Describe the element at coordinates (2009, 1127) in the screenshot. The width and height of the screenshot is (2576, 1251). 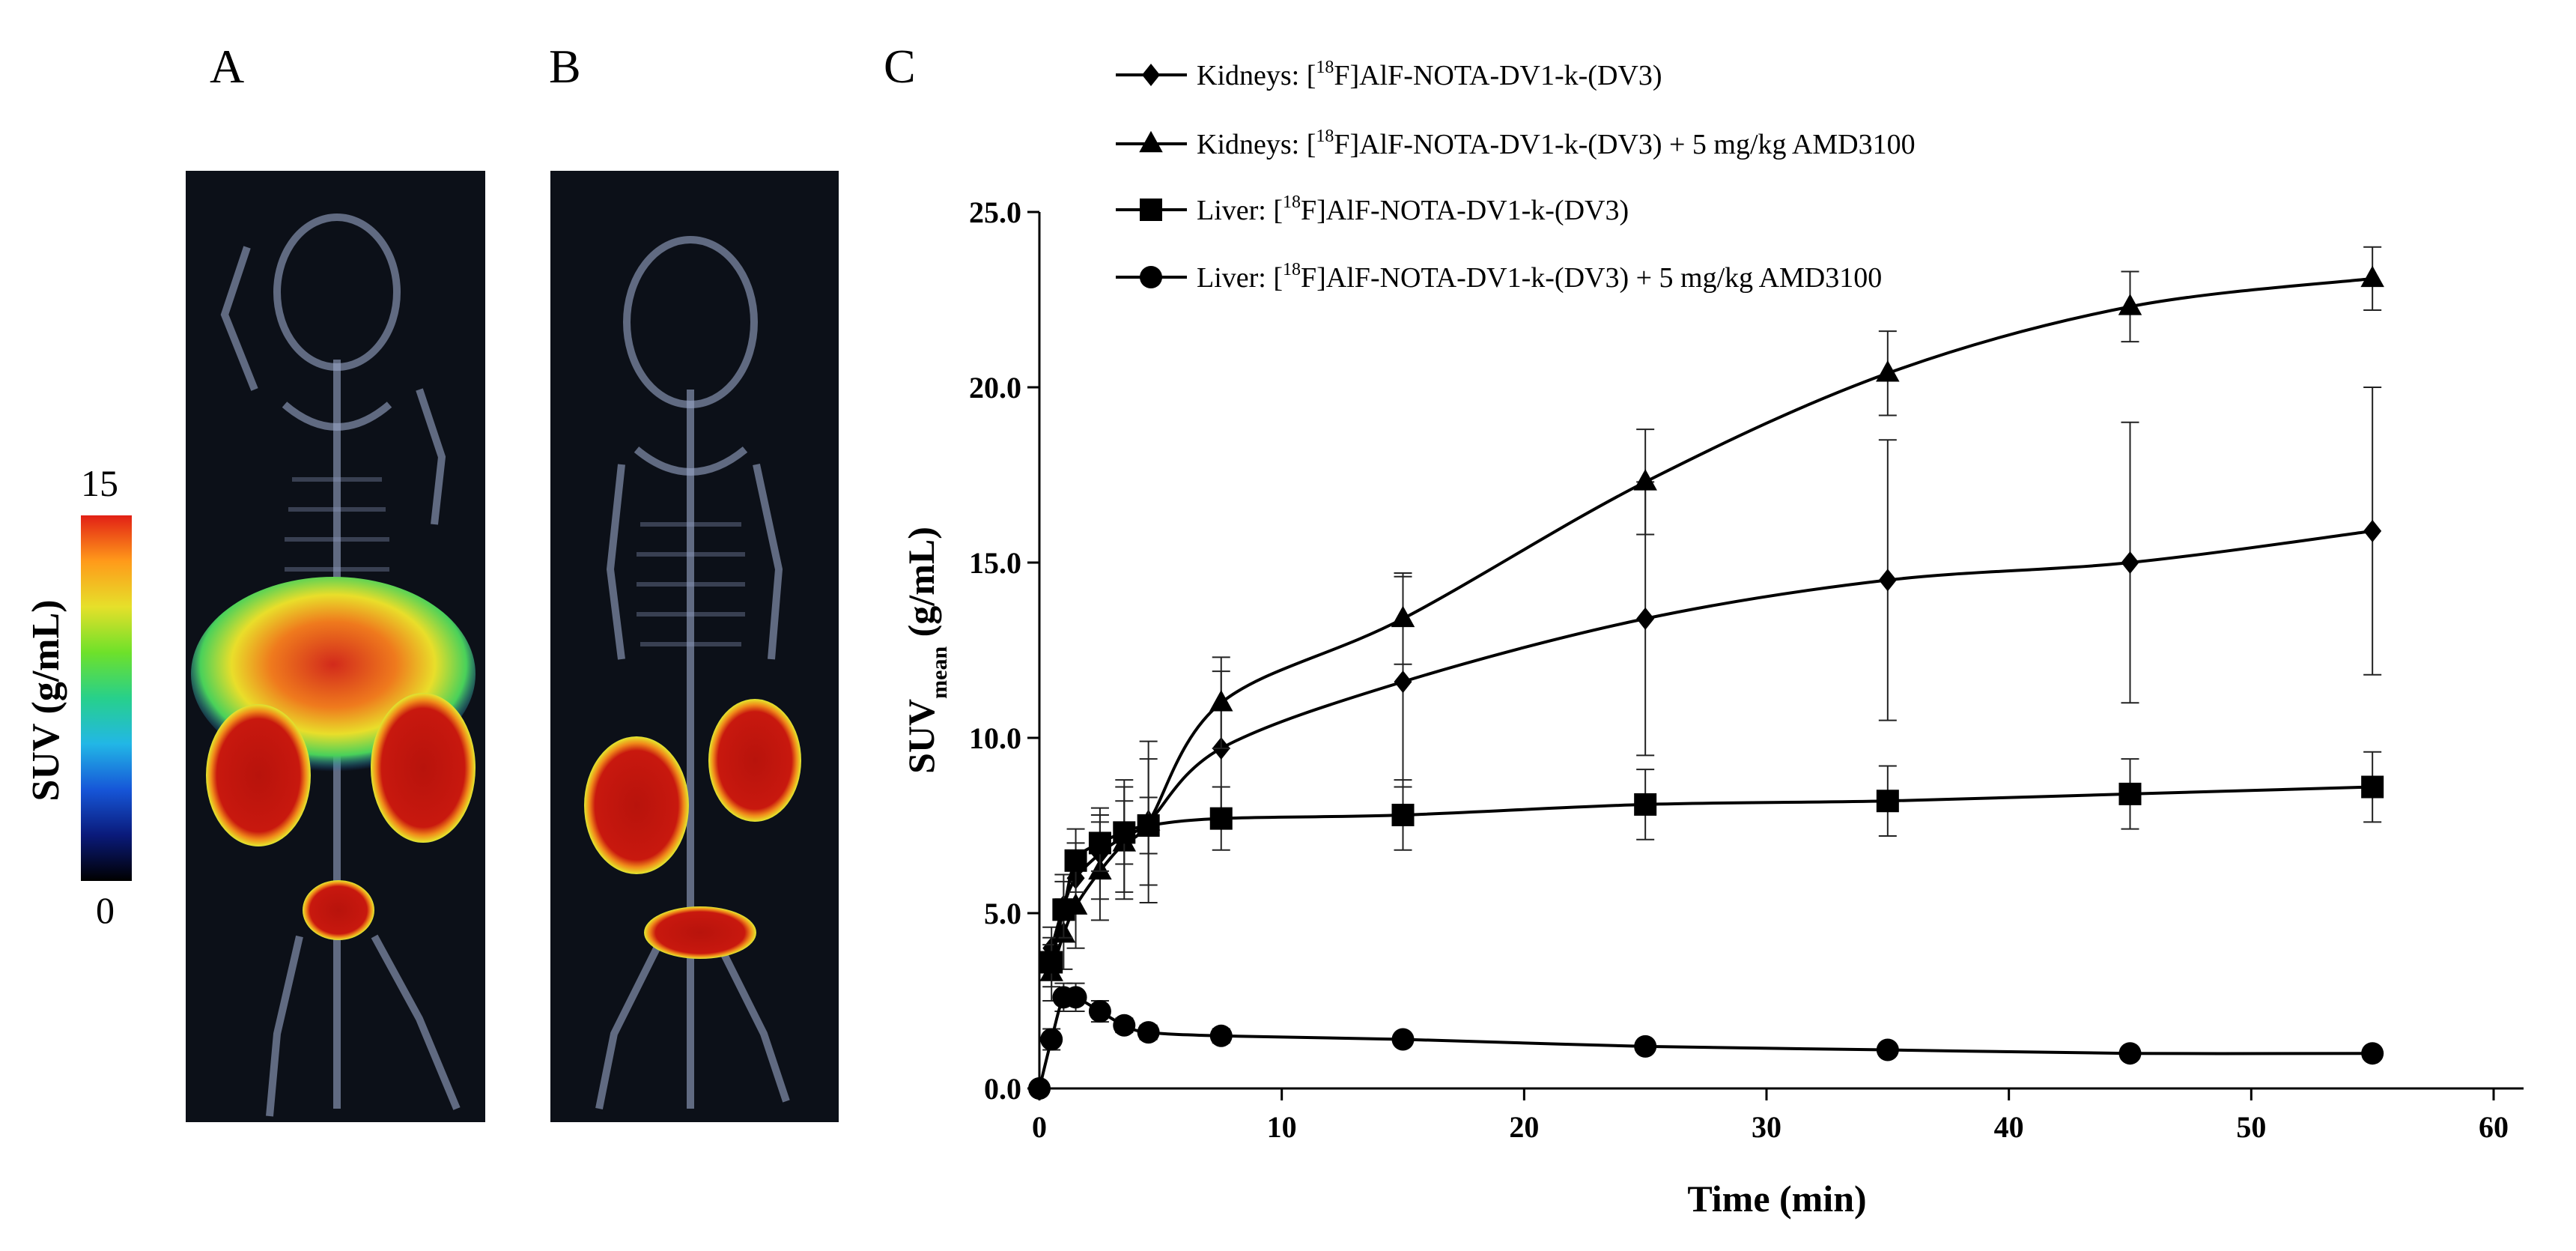
I see `x-tick-label: 40` at that location.